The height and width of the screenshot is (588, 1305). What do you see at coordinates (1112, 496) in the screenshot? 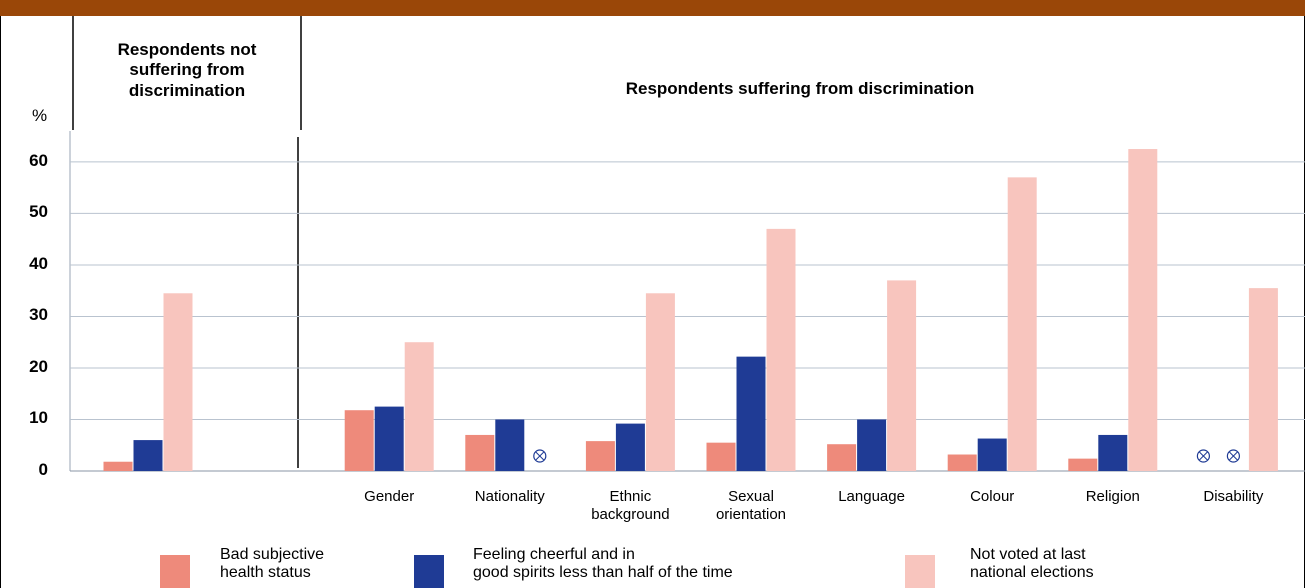
I see `x-tick-label: Religion` at bounding box center [1112, 496].